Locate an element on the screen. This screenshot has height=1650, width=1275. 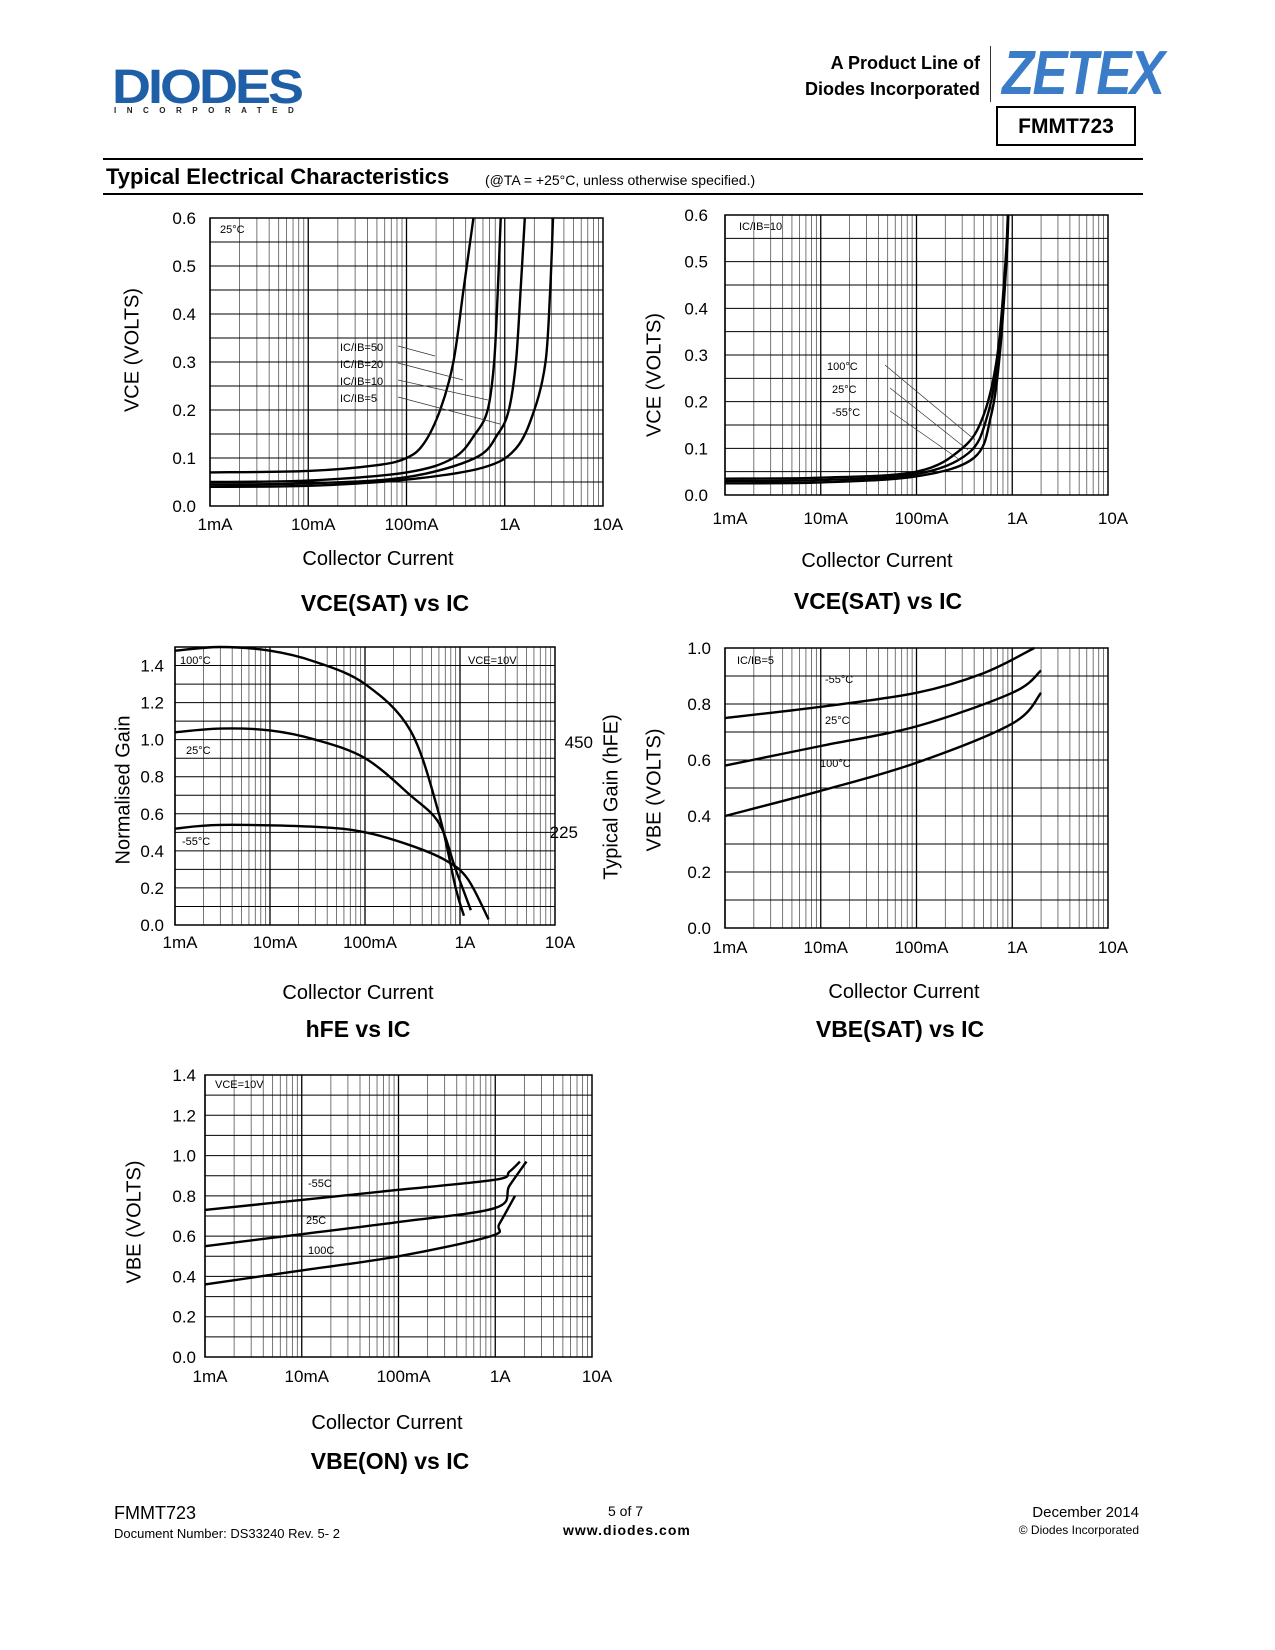
footer-date: December 2014 is located at coordinates (1085, 1512).